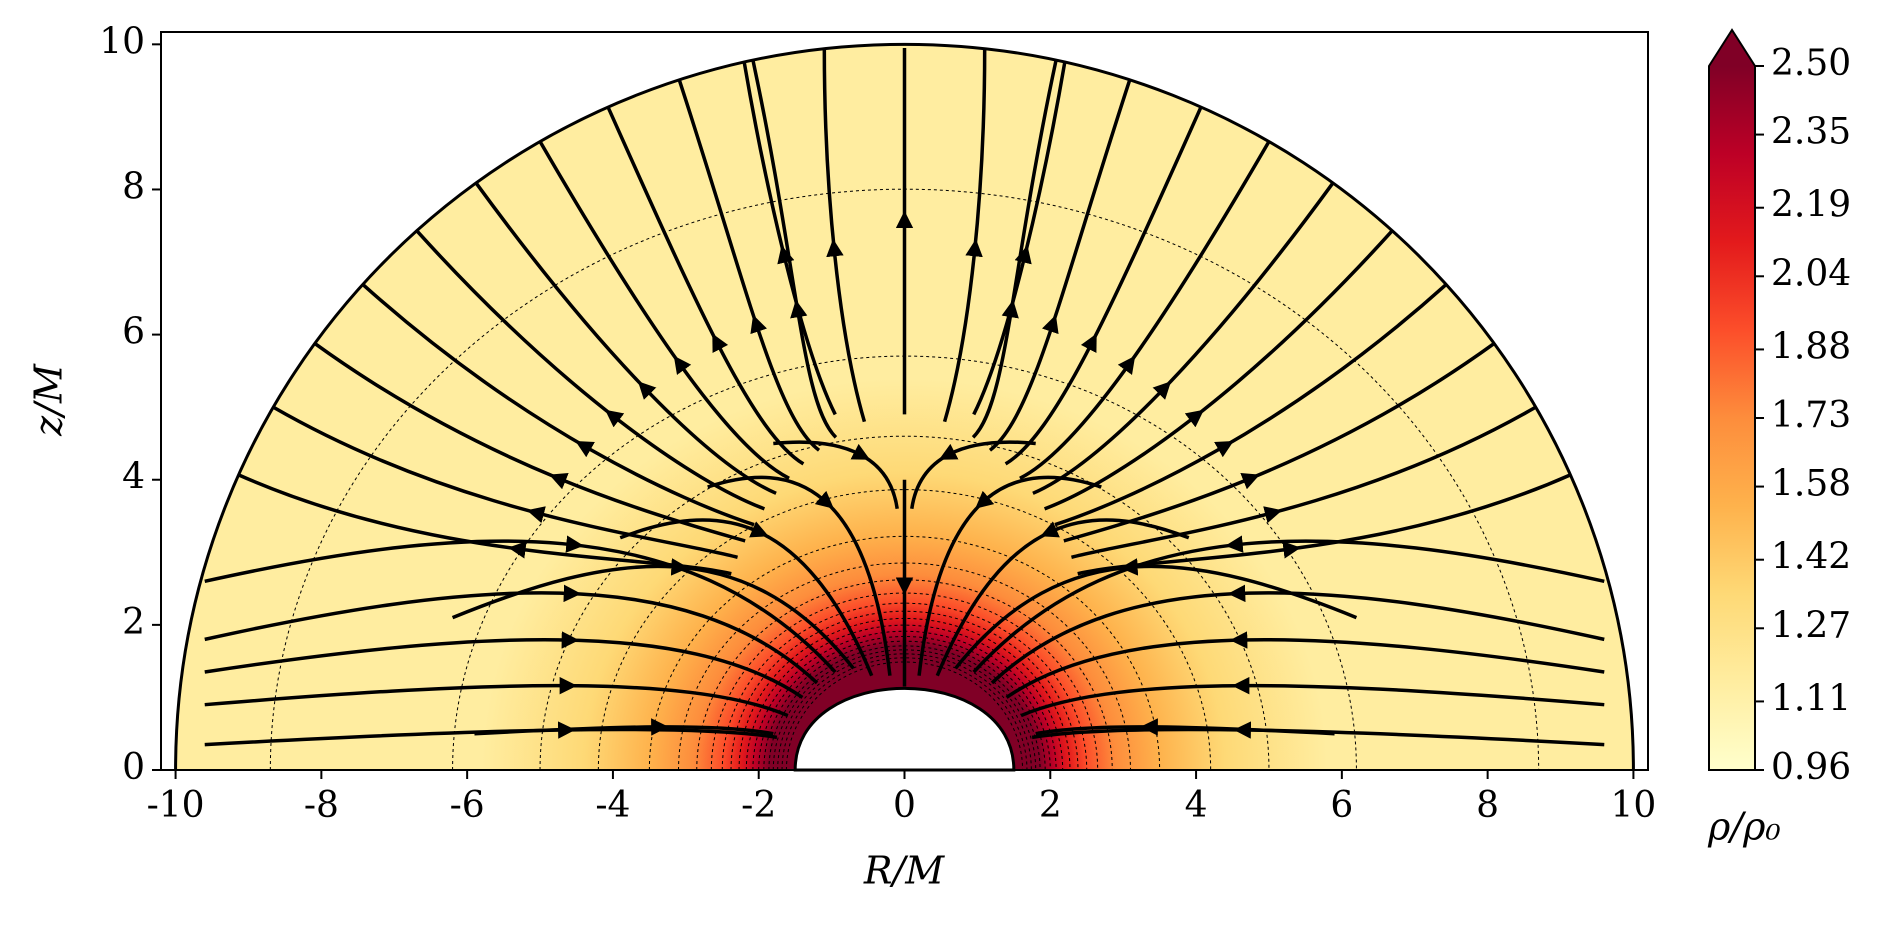 Image resolution: width=1887 pixels, height=927 pixels. I want to click on colorbar-tick-label: 2.50, so click(1811, 63).